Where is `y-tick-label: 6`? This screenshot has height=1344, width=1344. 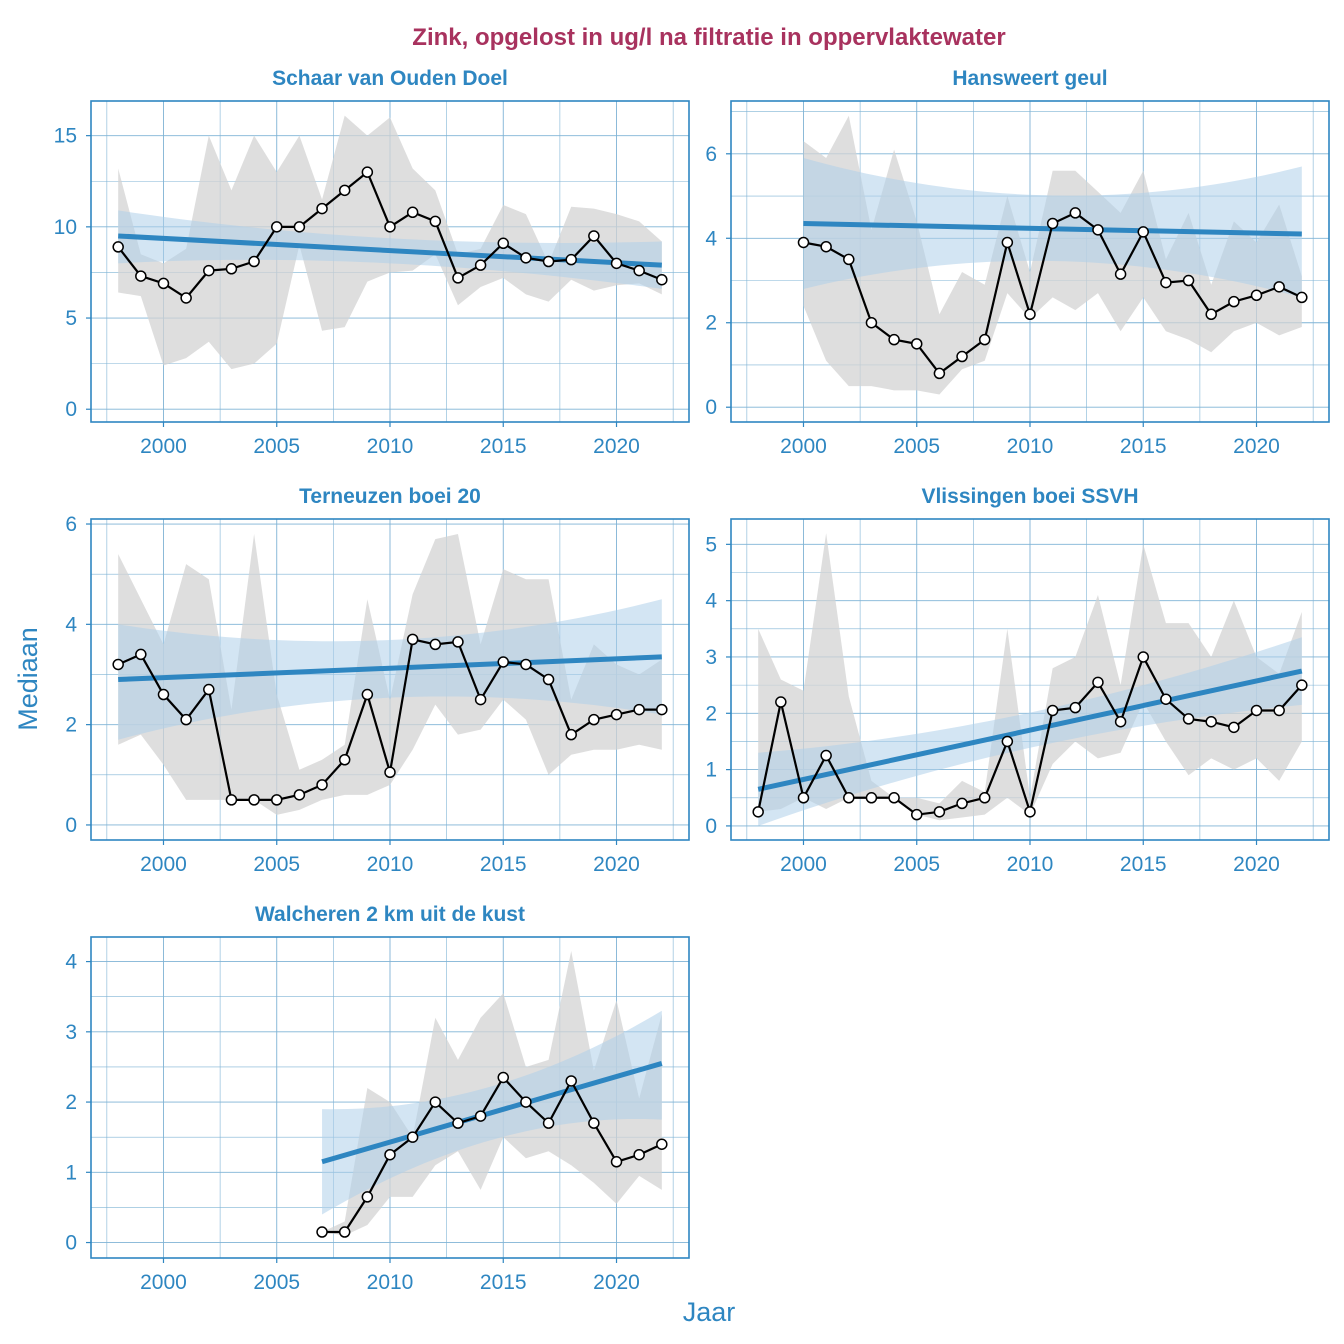
y-tick-label: 6 is located at coordinates (711, 154).